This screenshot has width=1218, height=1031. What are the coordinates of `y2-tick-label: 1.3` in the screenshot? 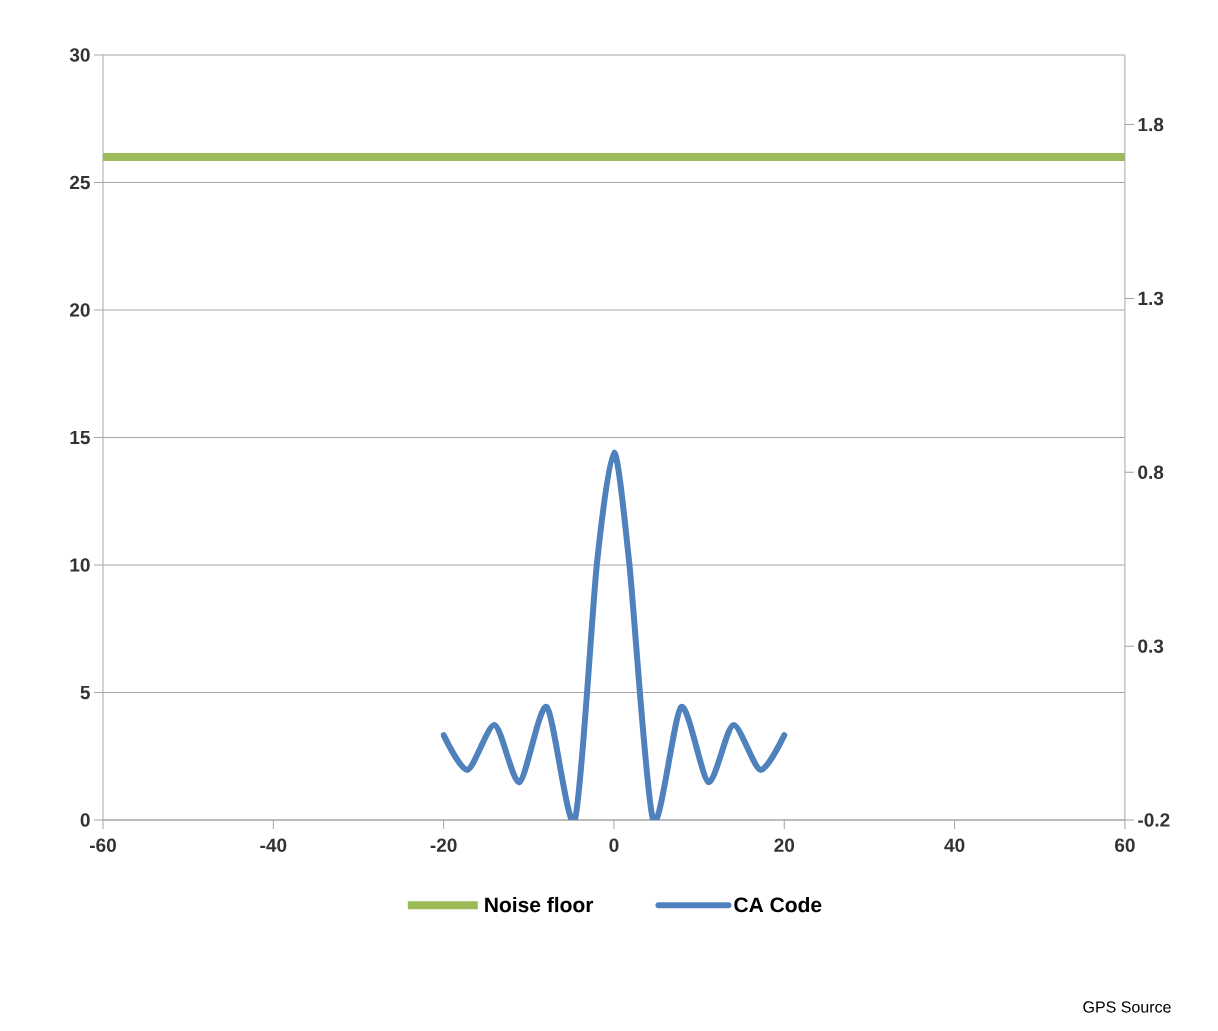 It's located at (1151, 298).